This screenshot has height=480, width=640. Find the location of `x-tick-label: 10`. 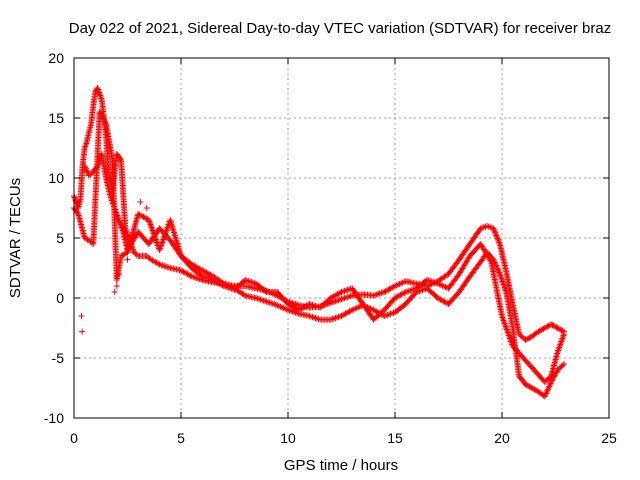

x-tick-label: 10 is located at coordinates (288, 438).